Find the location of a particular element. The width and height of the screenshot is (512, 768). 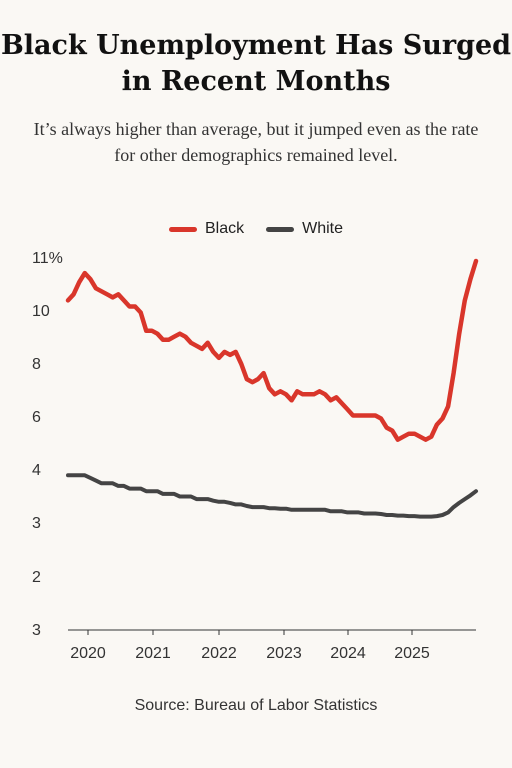

x-tick-label: 2024 is located at coordinates (348, 653).